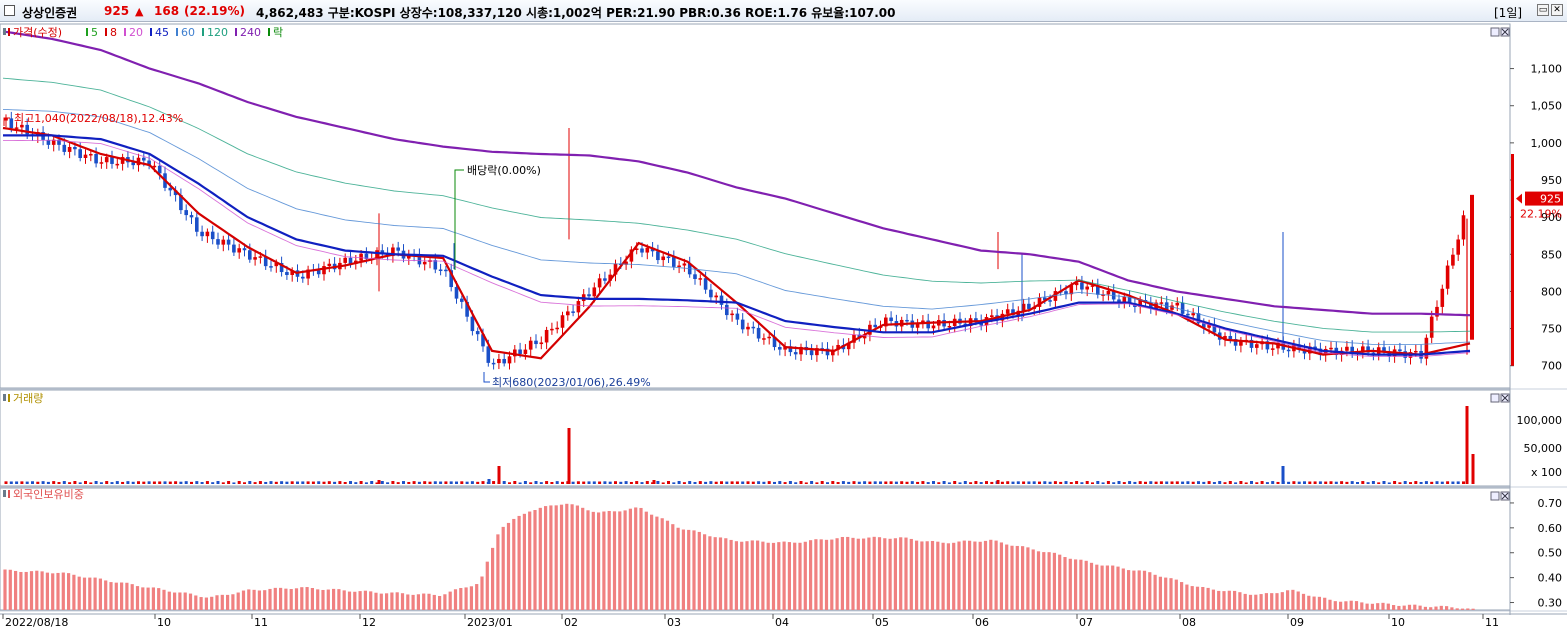  Describe the element at coordinates (1557, 10) in the screenshot. I see `close-icon: ✕` at that location.